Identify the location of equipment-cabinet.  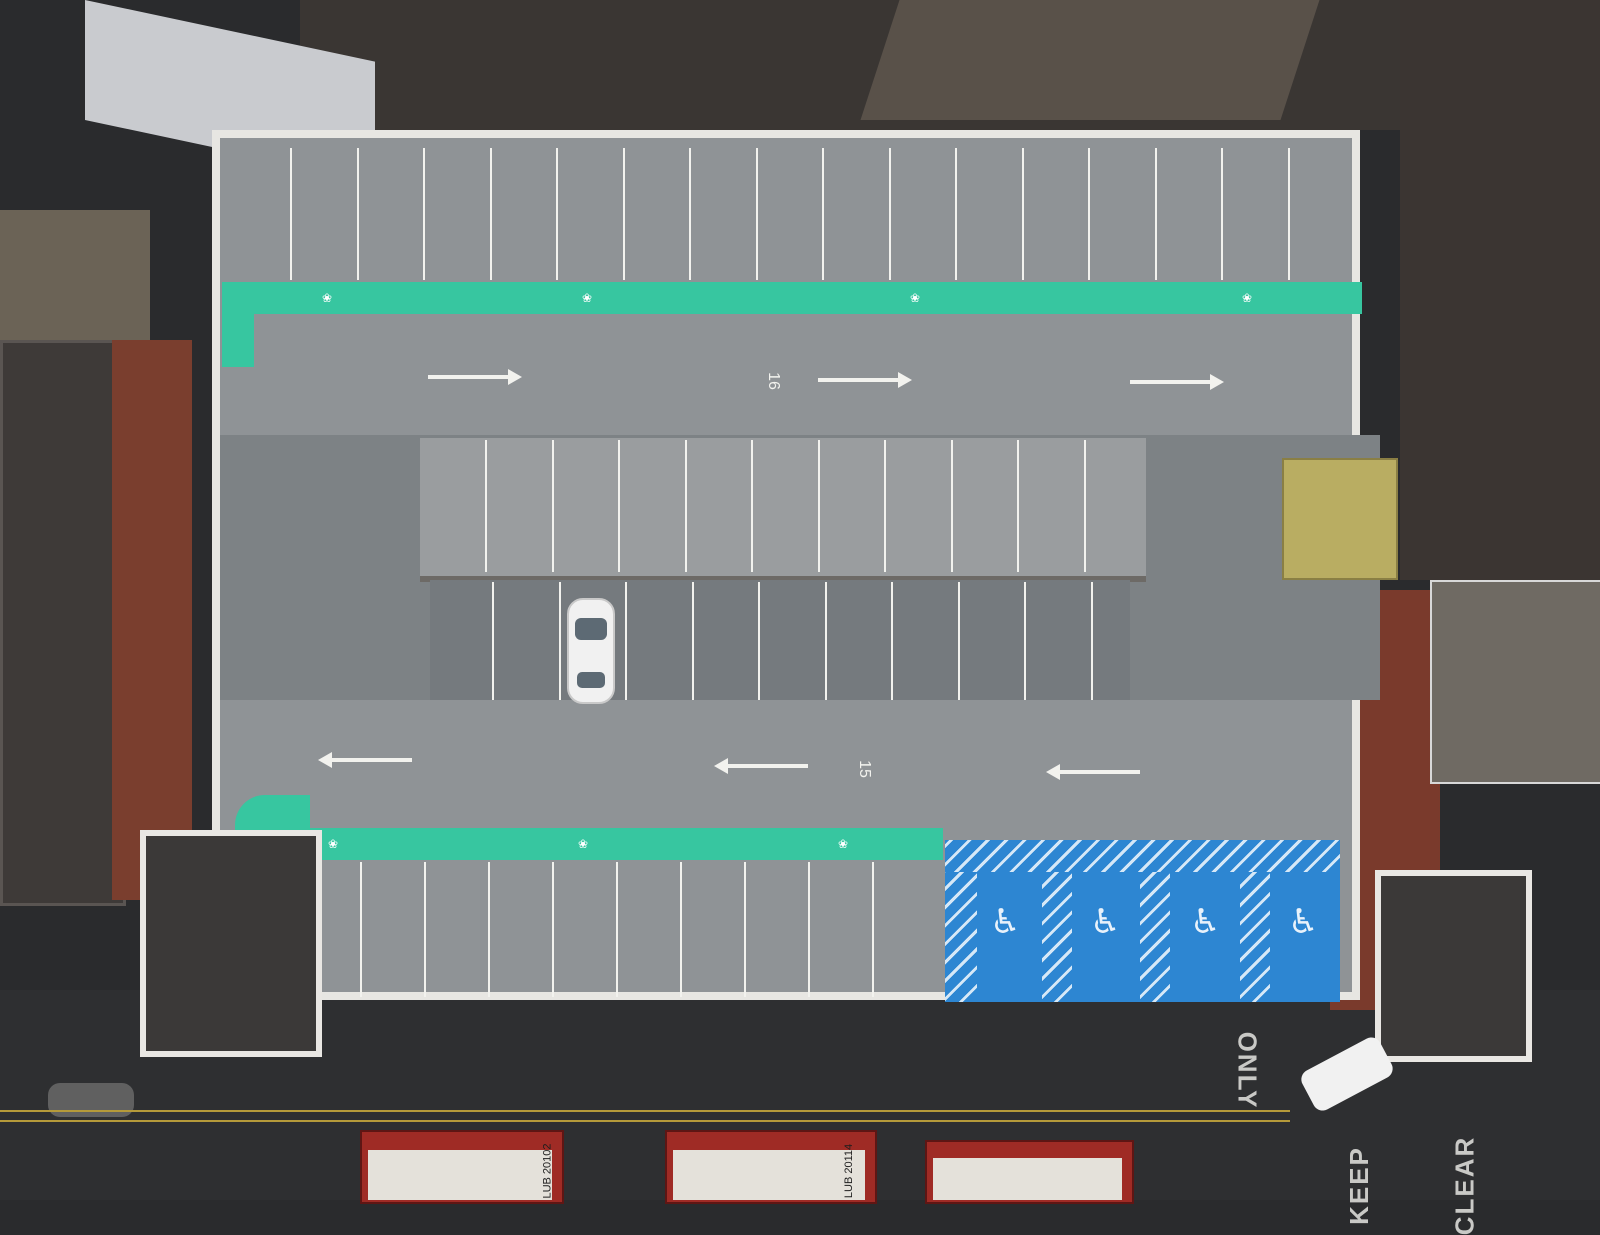
(1340, 519).